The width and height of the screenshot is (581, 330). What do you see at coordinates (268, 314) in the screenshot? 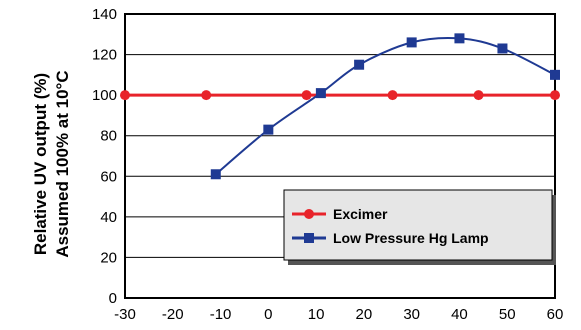
I see `x-tick-label: 0` at bounding box center [268, 314].